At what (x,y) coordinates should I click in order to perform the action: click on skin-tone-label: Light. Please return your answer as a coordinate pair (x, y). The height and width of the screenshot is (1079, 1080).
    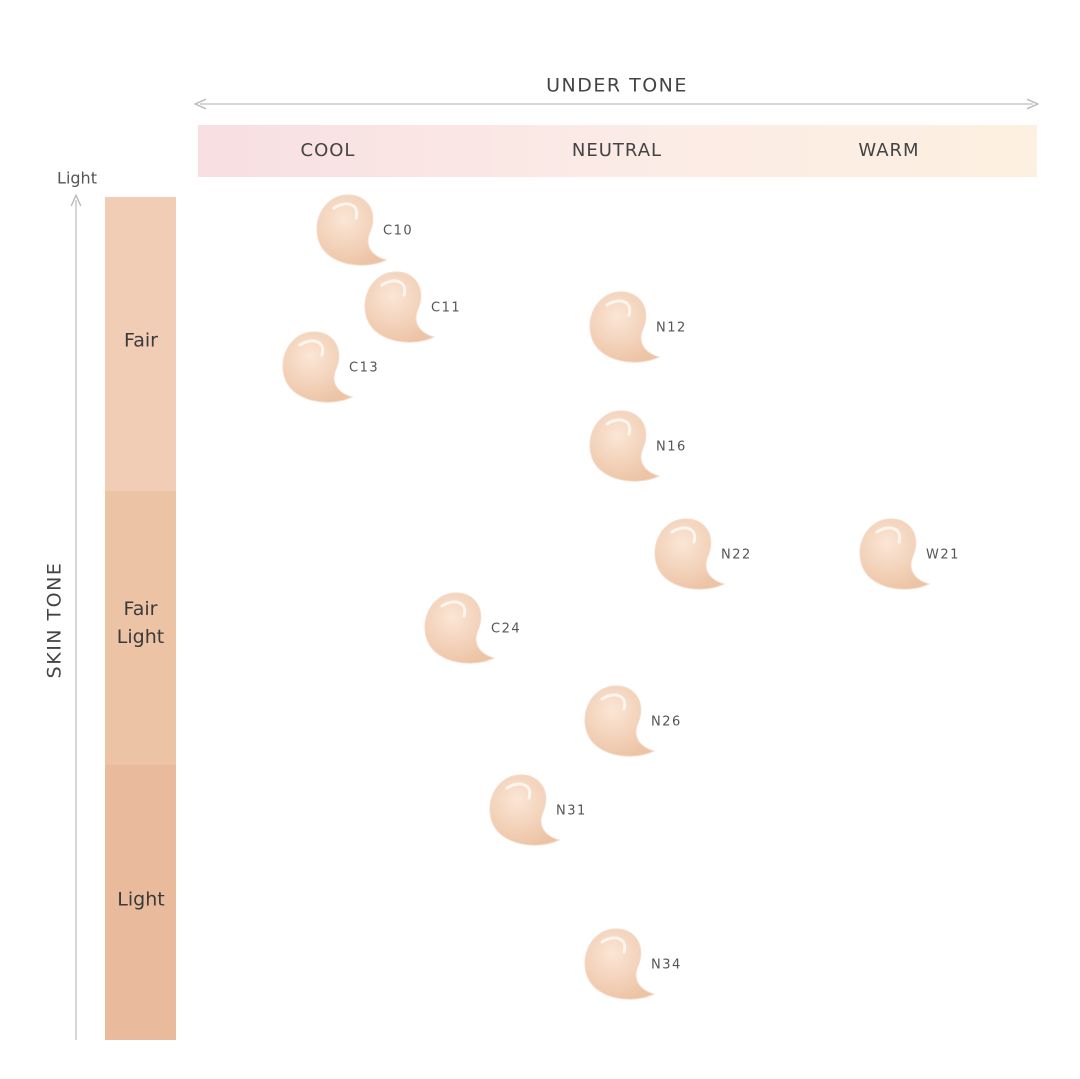
    Looking at the image, I should click on (140, 900).